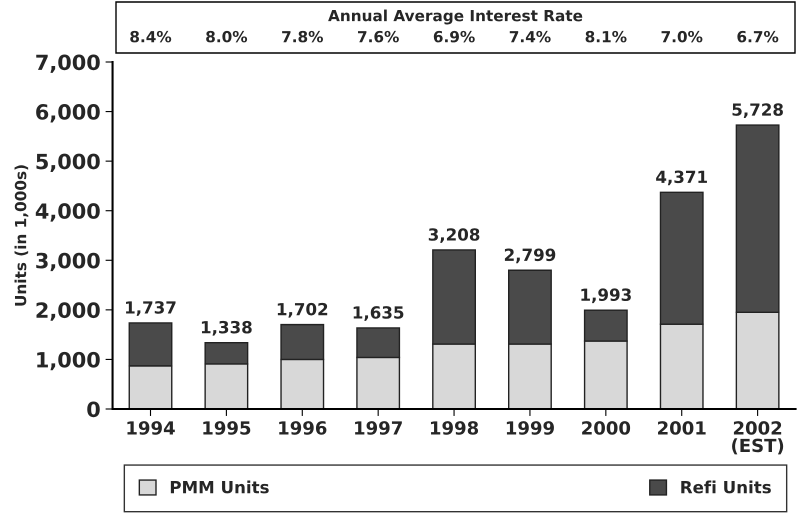 The width and height of the screenshot is (804, 523). I want to click on total-label: 3,208, so click(454, 235).